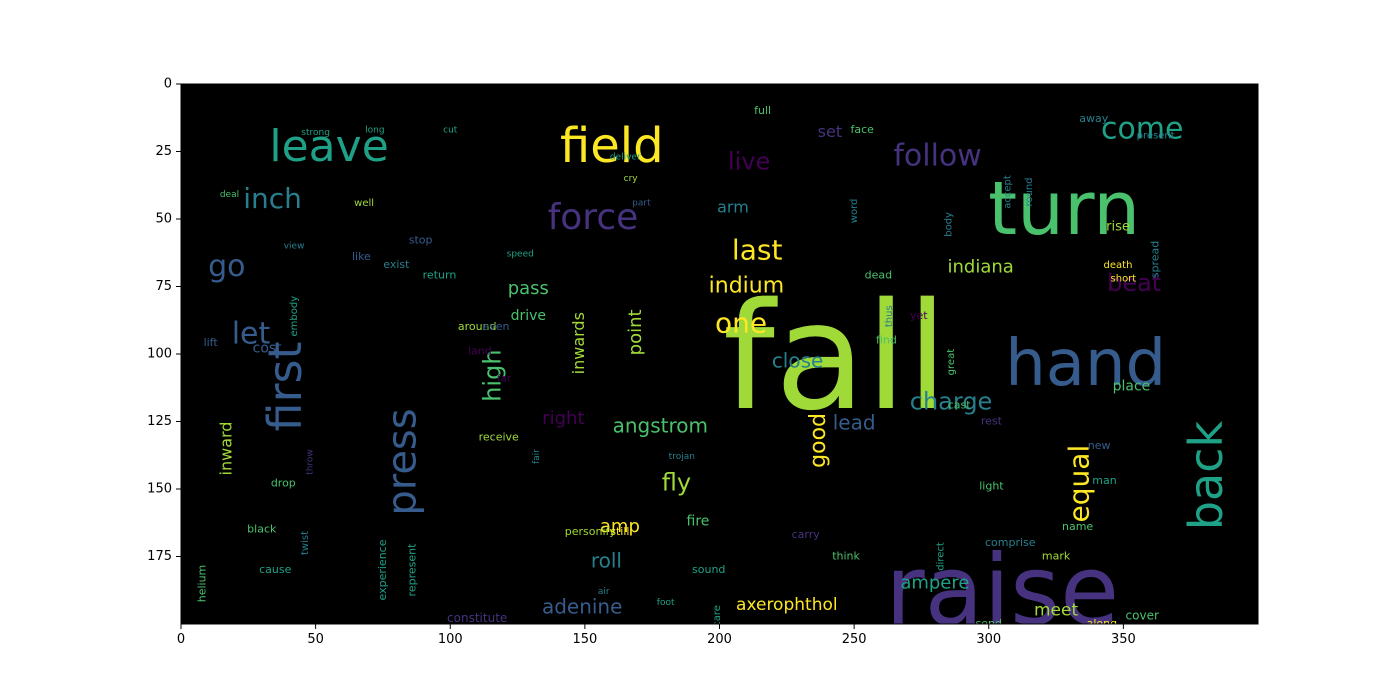  I want to click on y-tick-label: 25, so click(163, 151).